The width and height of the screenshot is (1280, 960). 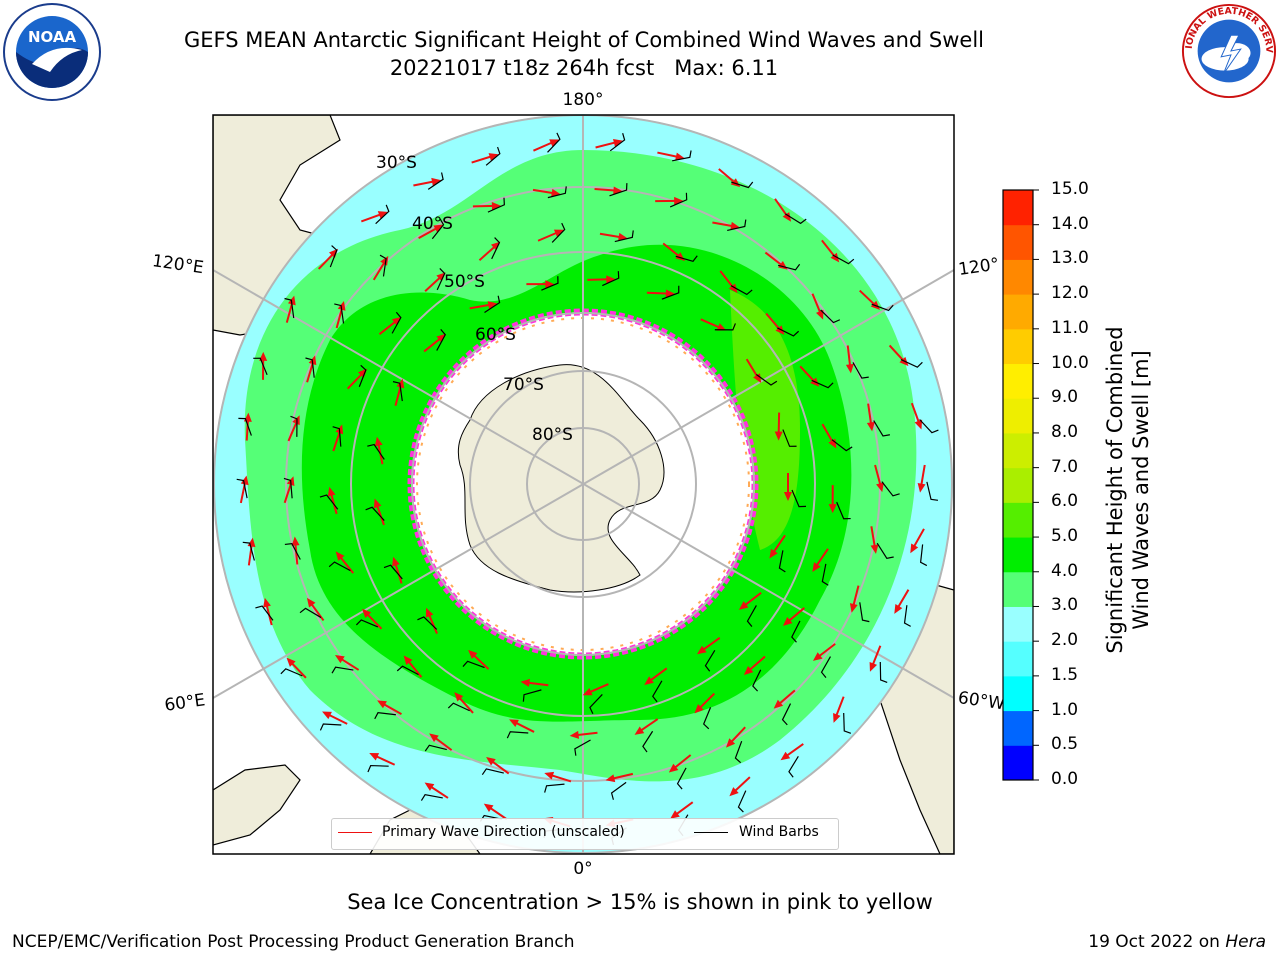 I want to click on colorbar-tick-label: 6.0, so click(x=1065, y=501).